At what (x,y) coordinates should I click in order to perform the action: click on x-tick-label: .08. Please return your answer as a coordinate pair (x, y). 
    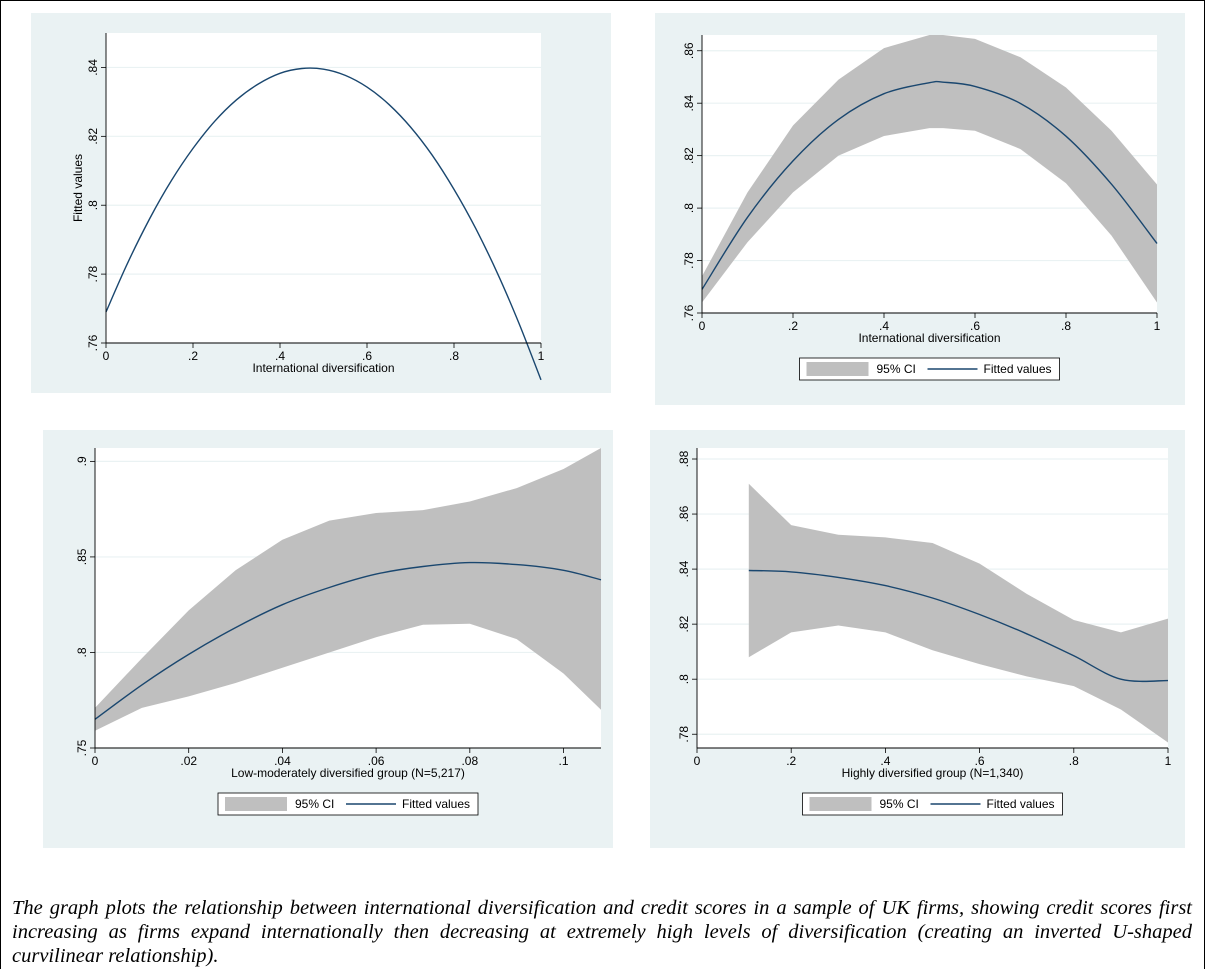
    Looking at the image, I should click on (469, 761).